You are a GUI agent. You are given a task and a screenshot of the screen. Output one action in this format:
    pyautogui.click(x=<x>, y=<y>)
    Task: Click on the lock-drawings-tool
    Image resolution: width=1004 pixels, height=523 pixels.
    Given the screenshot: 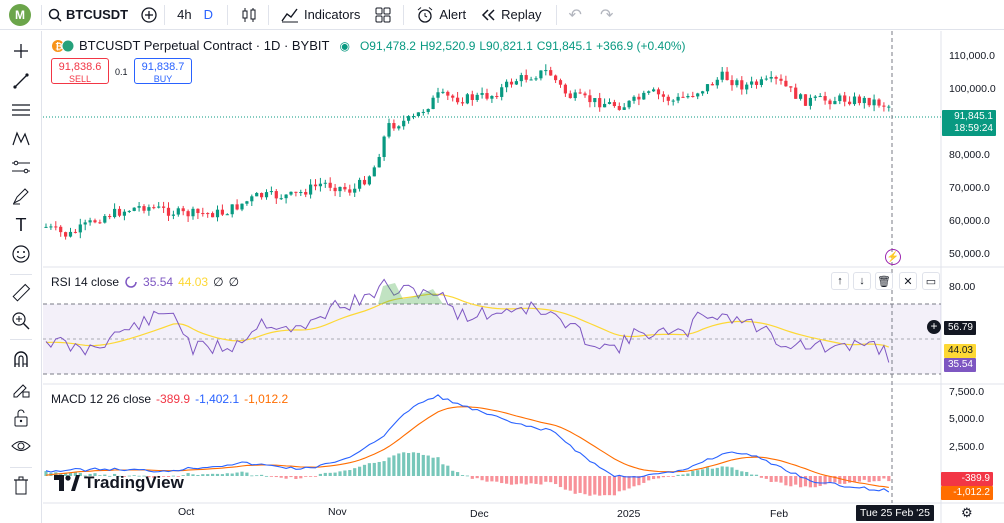 What is the action you would take?
    pyautogui.click(x=21, y=418)
    